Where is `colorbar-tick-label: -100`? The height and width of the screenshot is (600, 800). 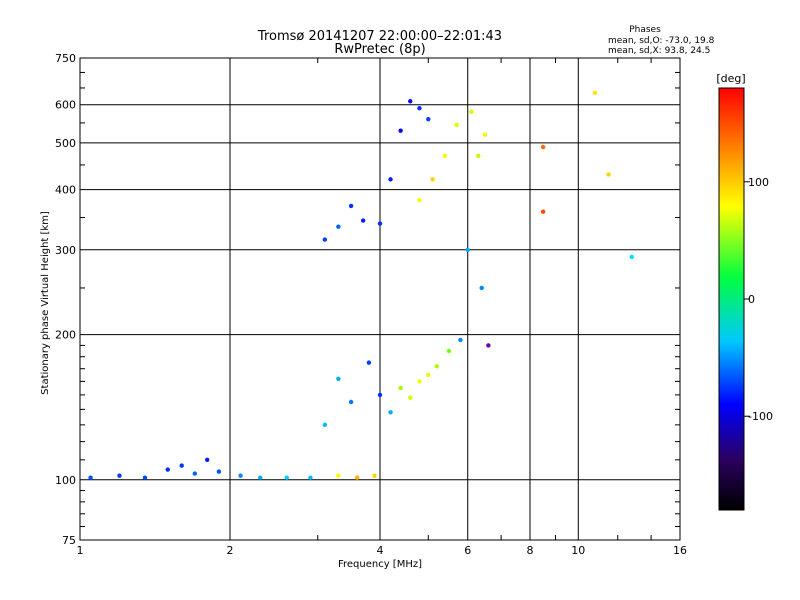 colorbar-tick-label: -100 is located at coordinates (760, 416).